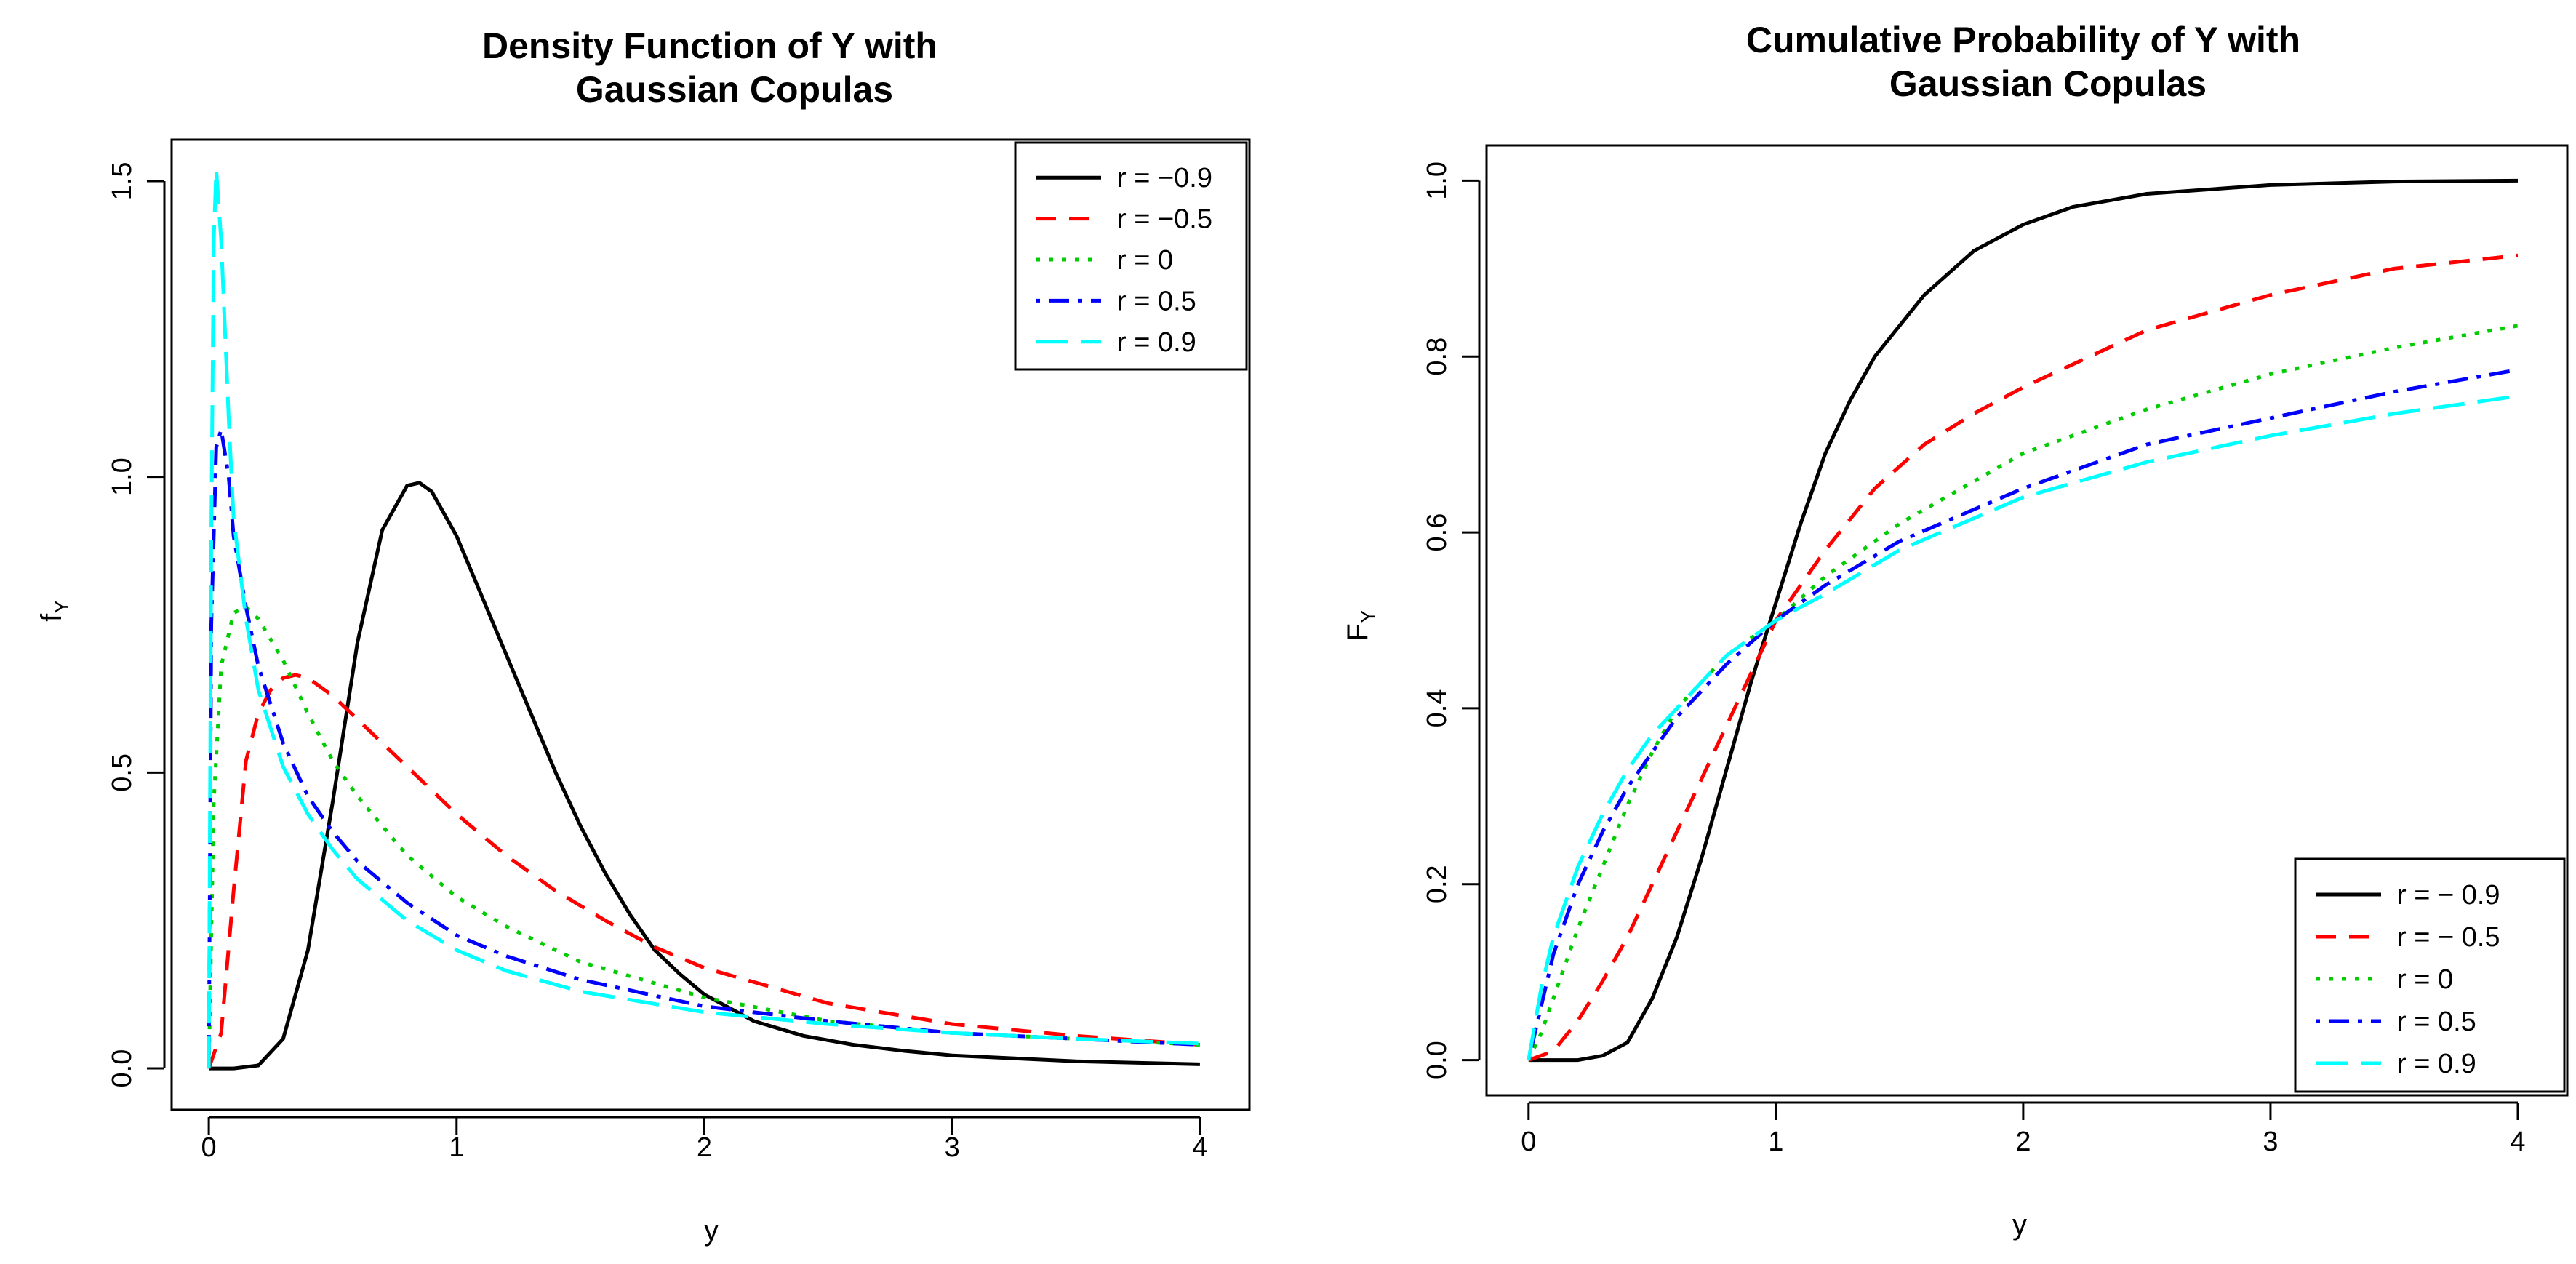 The height and width of the screenshot is (1264, 2576). I want to click on y-tick-label: 0.2, so click(1437, 884).